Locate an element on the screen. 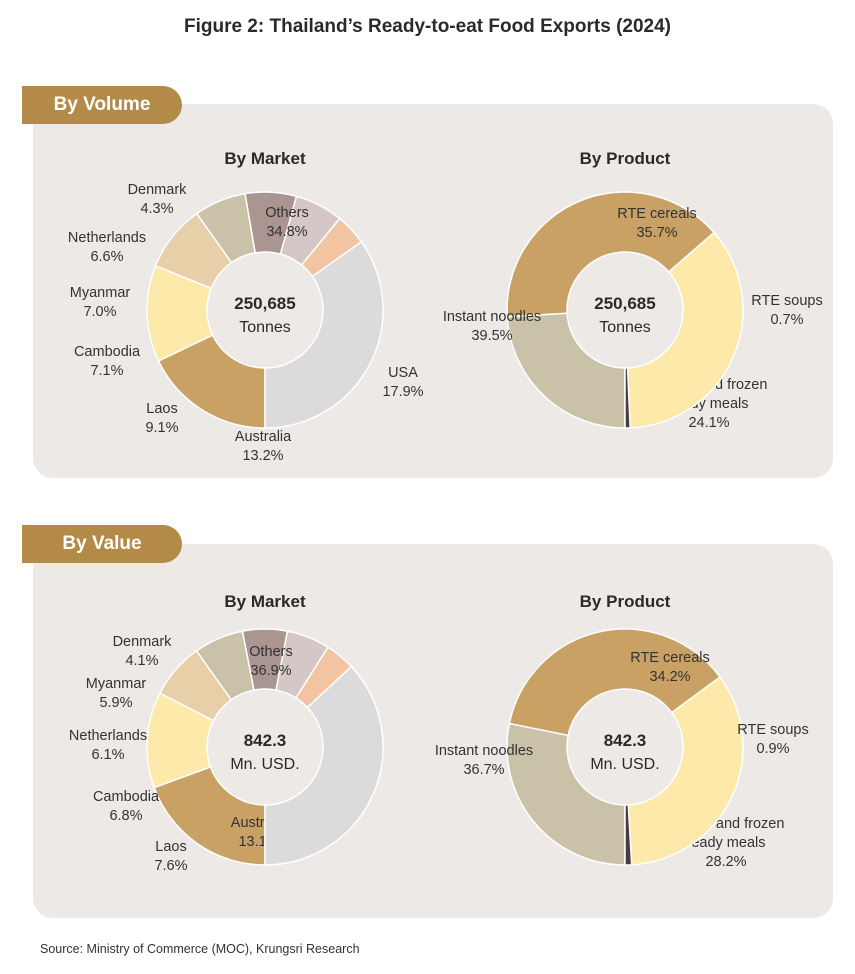 This screenshot has width=855, height=974. data-label-instant-noodles: Instant noodles 39.5% is located at coordinates (492, 326).